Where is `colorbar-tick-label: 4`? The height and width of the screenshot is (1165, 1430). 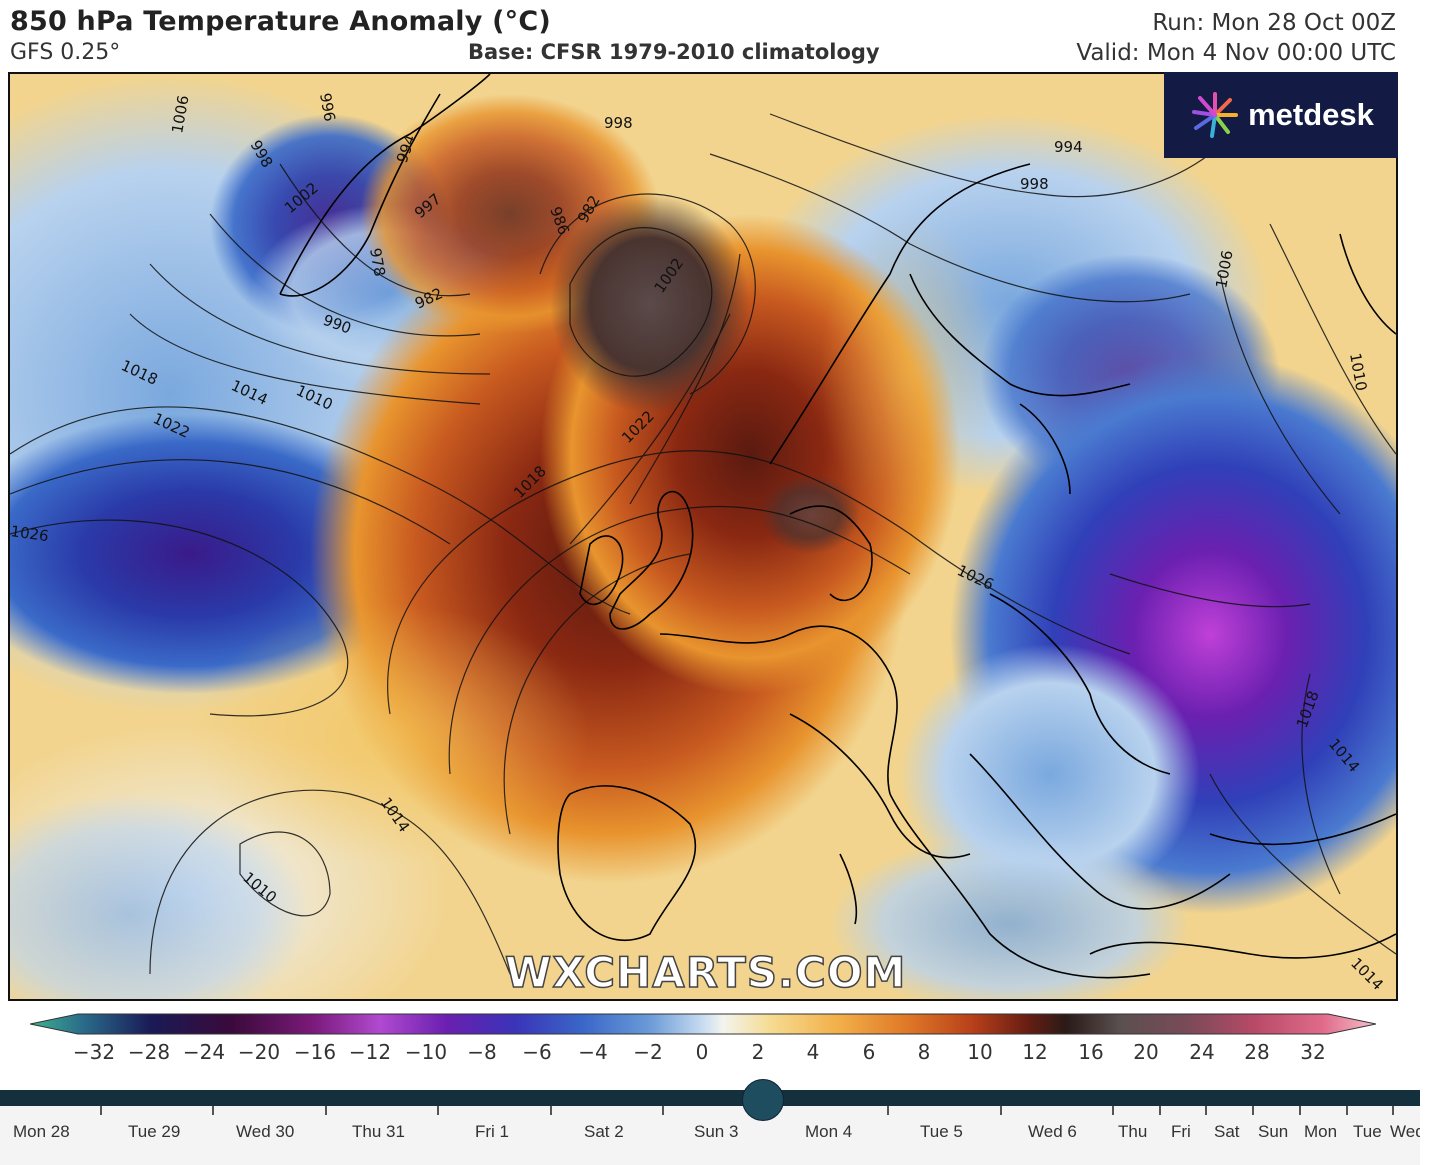
colorbar-tick-label: 4 is located at coordinates (813, 1052).